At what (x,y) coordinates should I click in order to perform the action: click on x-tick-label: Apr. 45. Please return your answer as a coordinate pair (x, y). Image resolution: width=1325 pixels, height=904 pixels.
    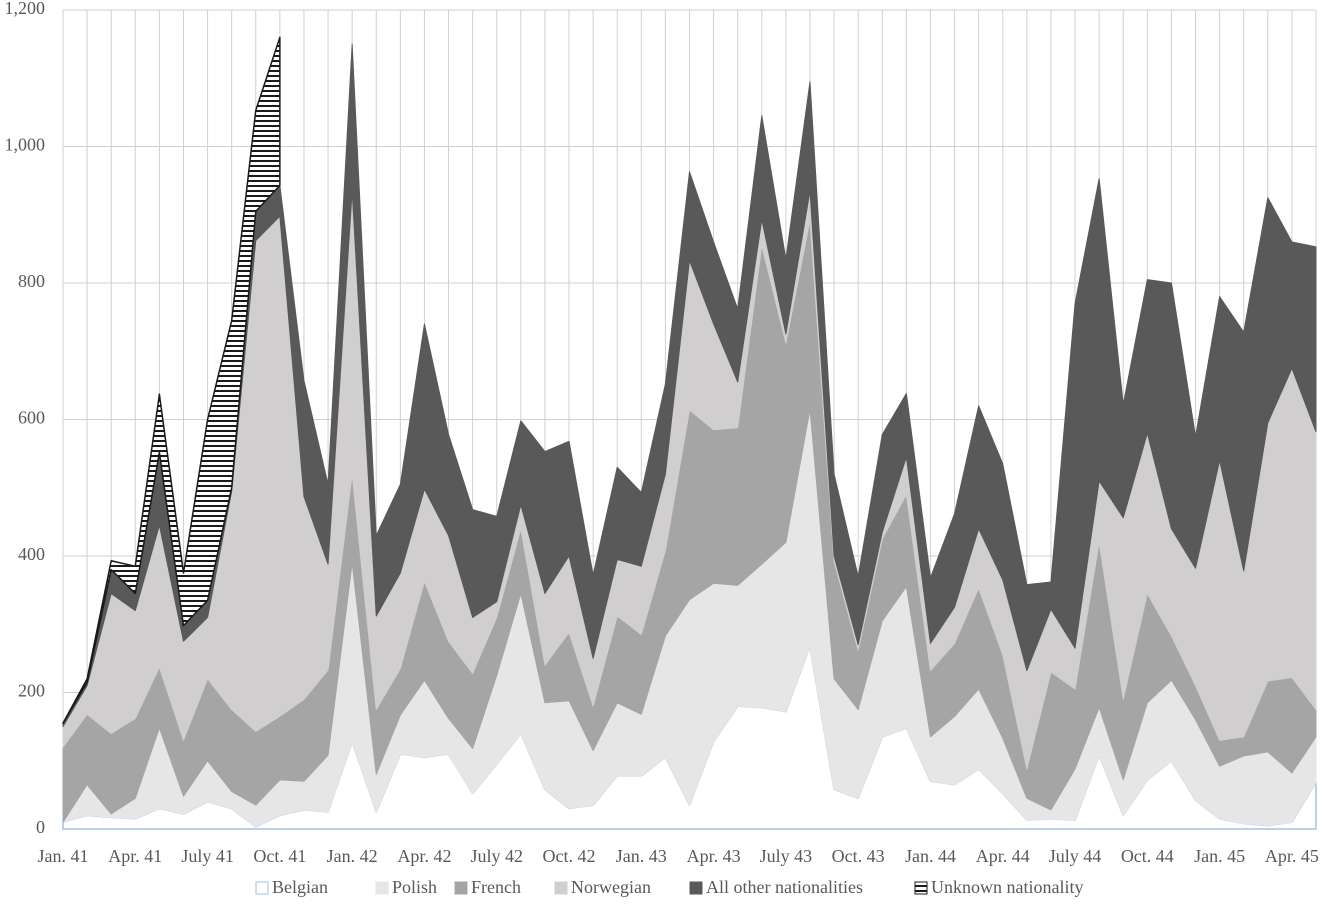
    Looking at the image, I should click on (1292, 856).